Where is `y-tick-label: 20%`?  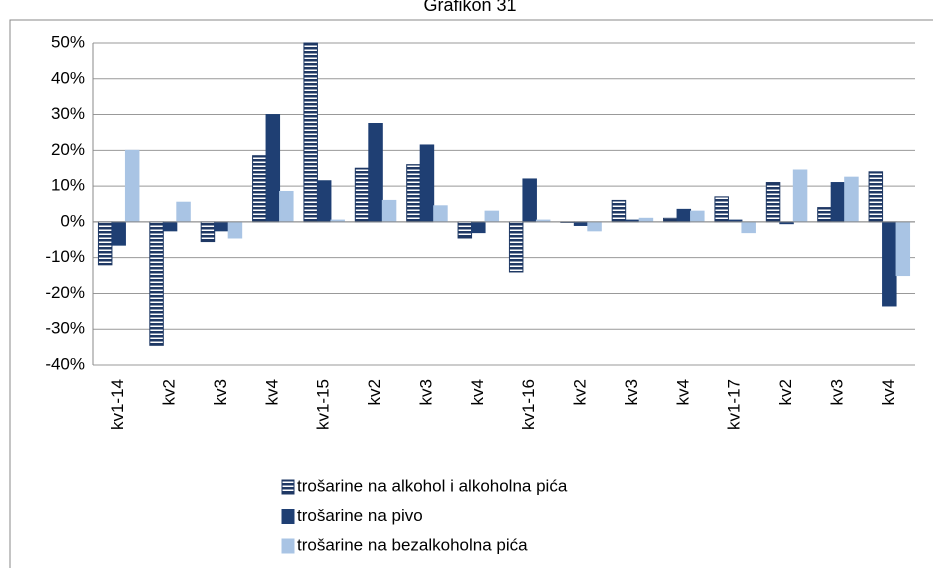
y-tick-label: 20% is located at coordinates (68, 149).